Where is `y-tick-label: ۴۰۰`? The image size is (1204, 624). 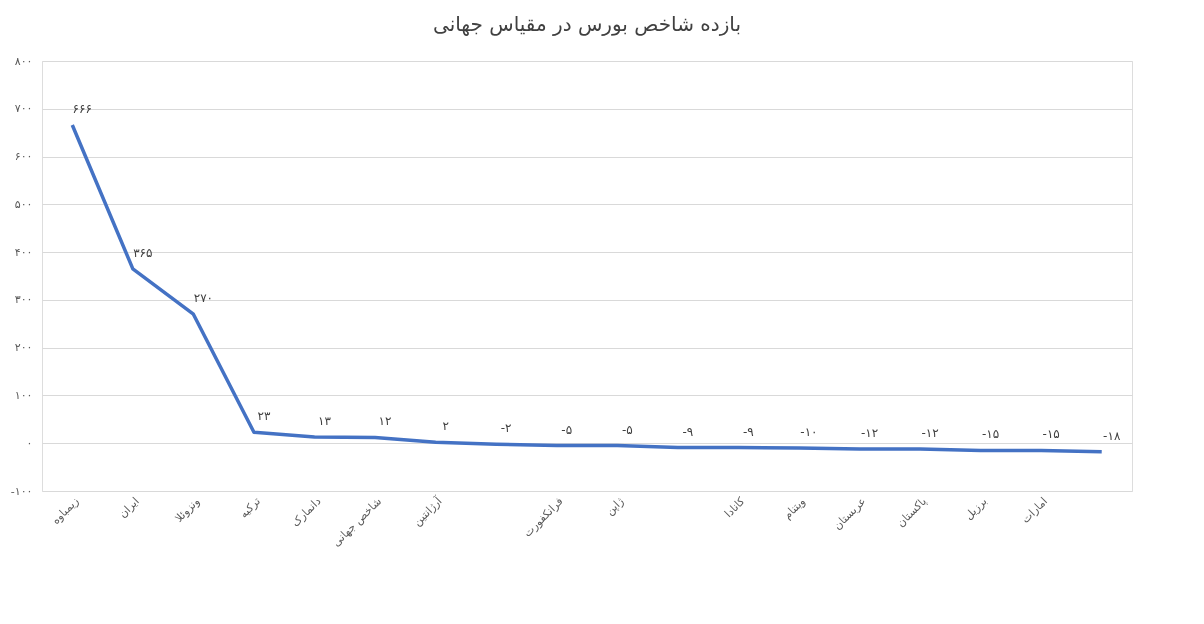
y-tick-label: ۴۰۰ is located at coordinates (23, 252).